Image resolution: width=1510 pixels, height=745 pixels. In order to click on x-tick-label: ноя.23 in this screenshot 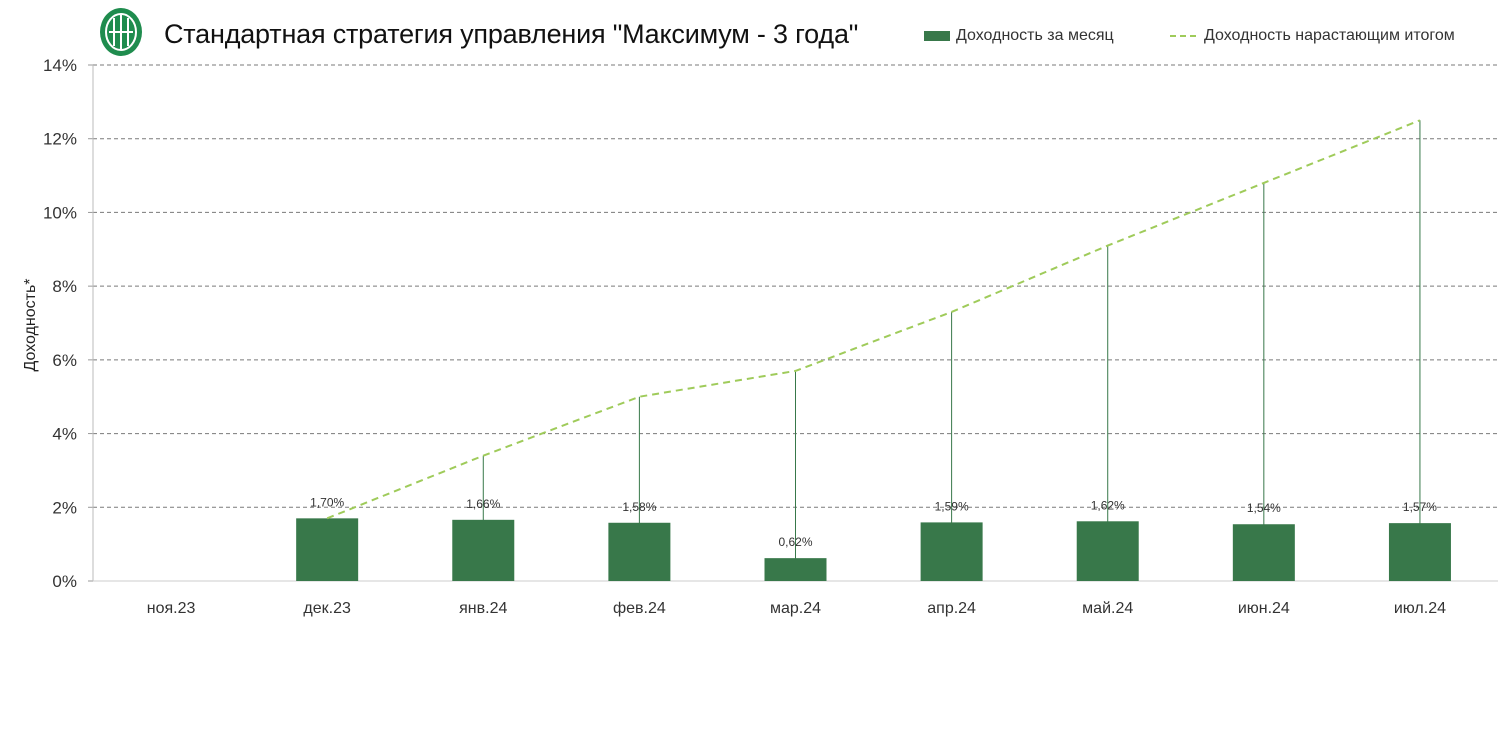, I will do `click(171, 608)`.